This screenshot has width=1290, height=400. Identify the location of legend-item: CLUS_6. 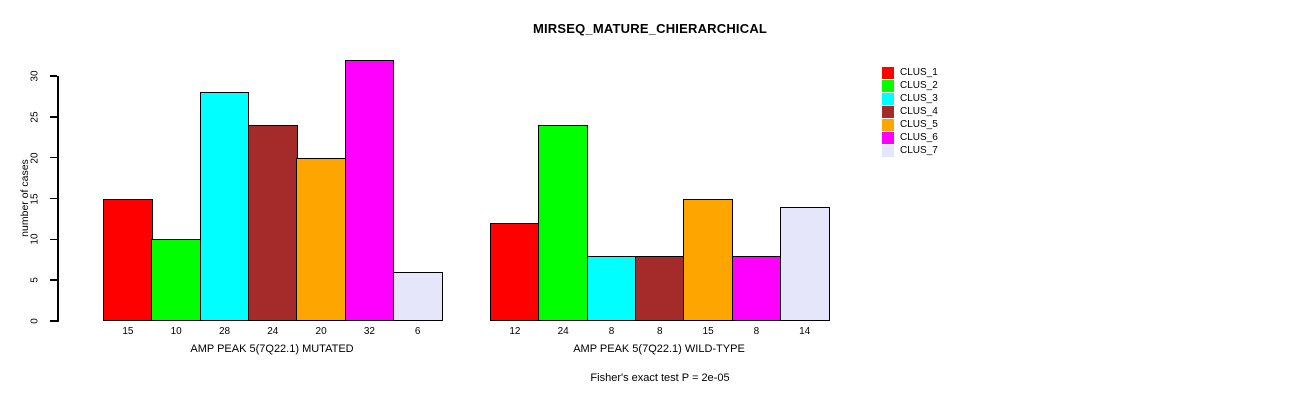
(910, 138).